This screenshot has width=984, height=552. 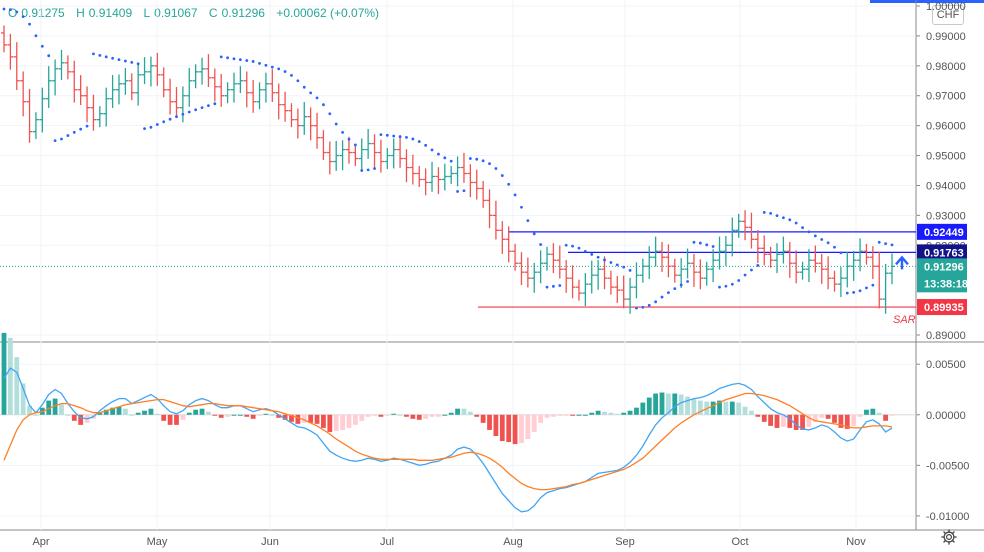 What do you see at coordinates (946, 37) in the screenshot?
I see `price-tick-label: 0.99000` at bounding box center [946, 37].